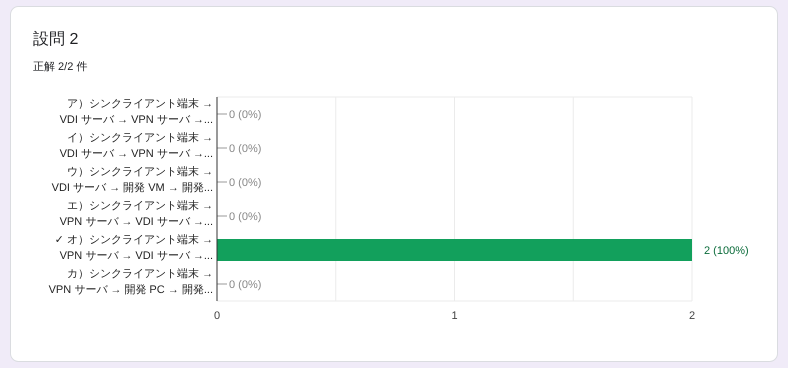 This screenshot has width=788, height=368. I want to click on text: 正解 2/2 件, so click(60, 67).